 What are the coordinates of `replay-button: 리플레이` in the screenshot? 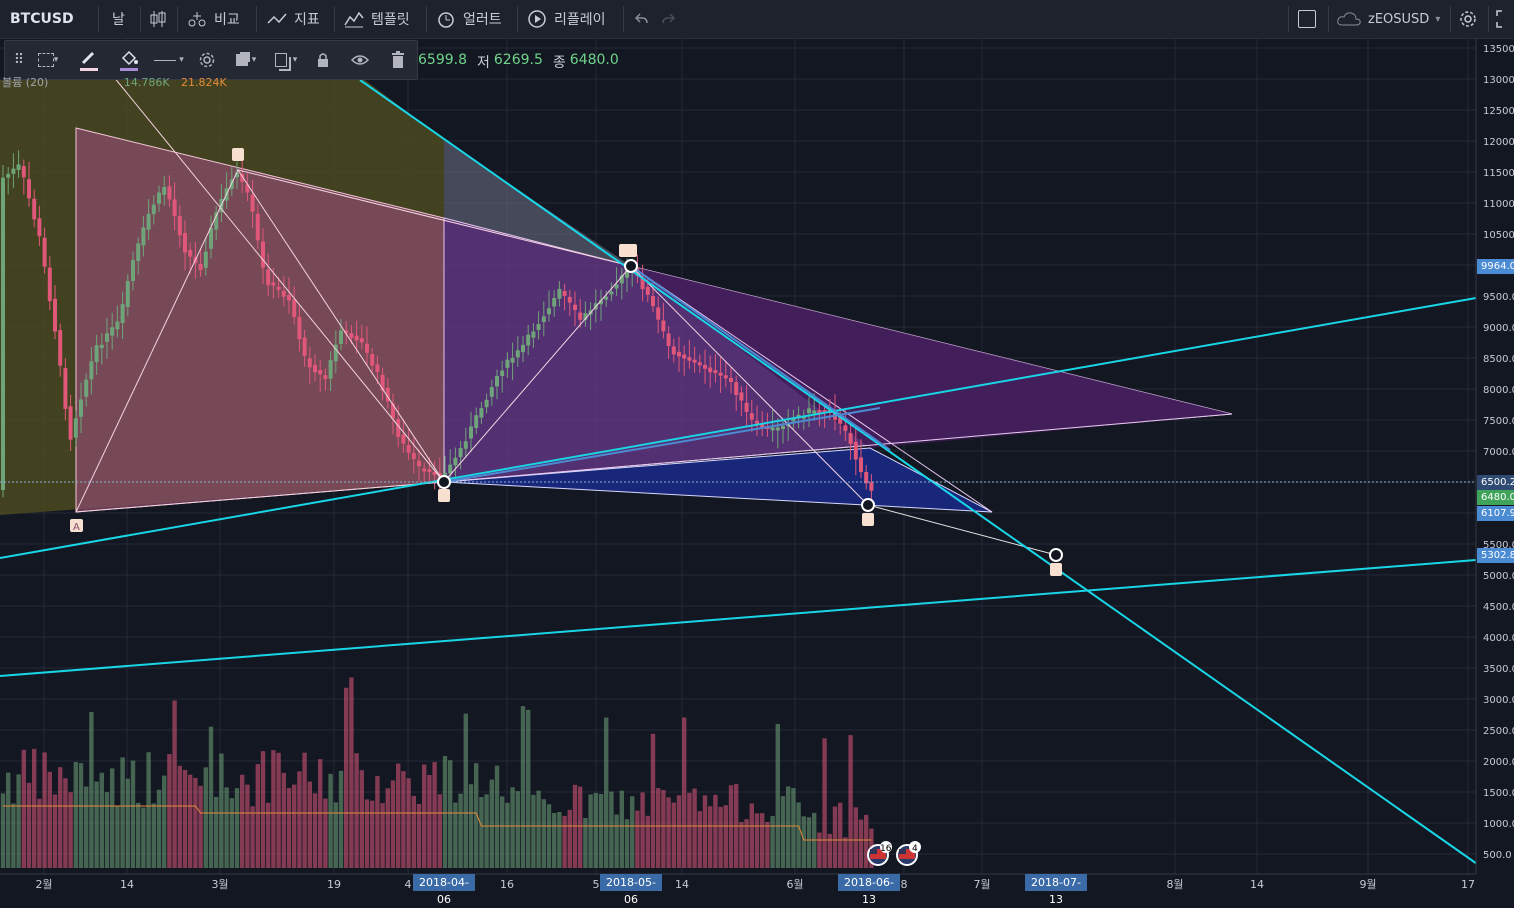 It's located at (566, 19).